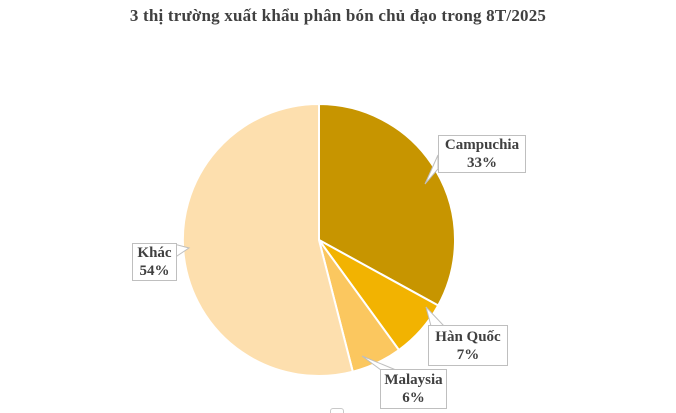 This screenshot has height=413, width=676. What do you see at coordinates (413, 380) in the screenshot?
I see `callout-malaysia-label: Malaysia` at bounding box center [413, 380].